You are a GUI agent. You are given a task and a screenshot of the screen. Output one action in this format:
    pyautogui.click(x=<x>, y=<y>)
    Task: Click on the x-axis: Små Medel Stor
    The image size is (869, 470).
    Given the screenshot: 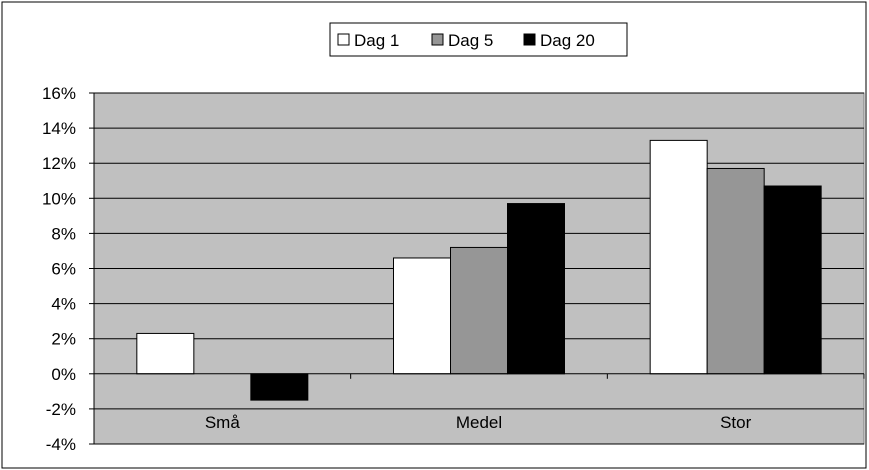 What is the action you would take?
    pyautogui.click(x=479, y=402)
    